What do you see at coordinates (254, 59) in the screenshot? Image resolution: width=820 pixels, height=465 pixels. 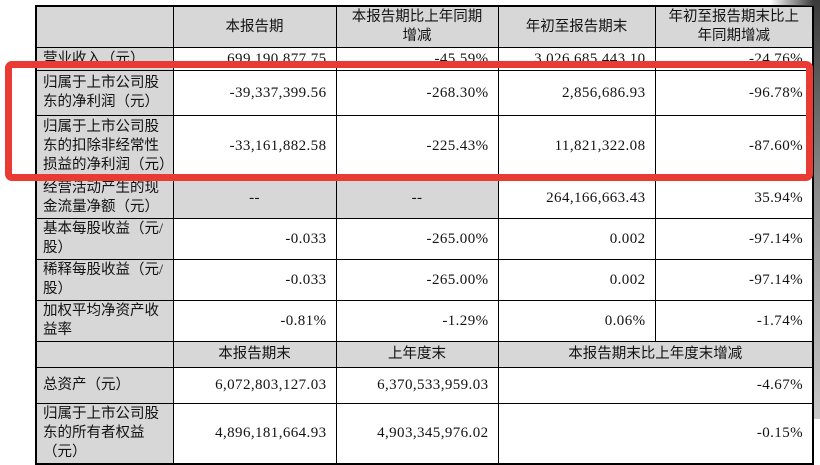 I see `cell-value: 699,190,877.75` at bounding box center [254, 59].